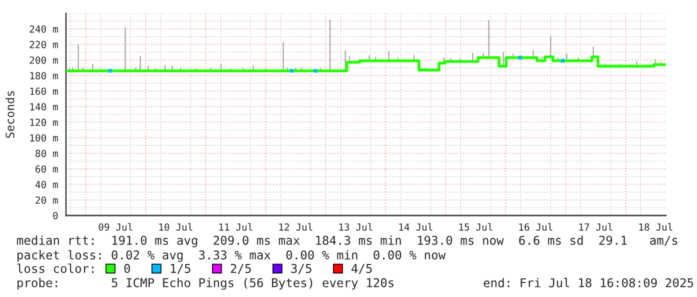 The height and width of the screenshot is (297, 697). What do you see at coordinates (347, 242) in the screenshot?
I see `text: median rtt: 191.0 ms avg 209.0 ms max 184.3 ms min 193.0 ms now 6.6 ms sd 29.1 am/s` at bounding box center [347, 242].